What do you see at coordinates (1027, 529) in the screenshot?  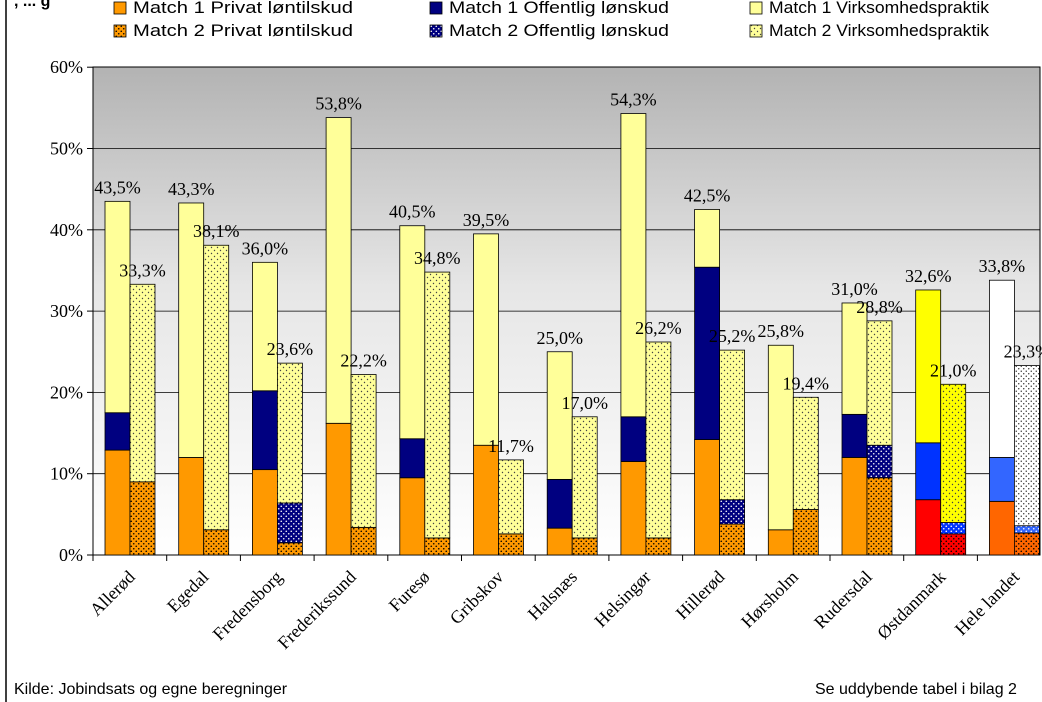 I see `bar-match2-offentlig-hele-landet` at bounding box center [1027, 529].